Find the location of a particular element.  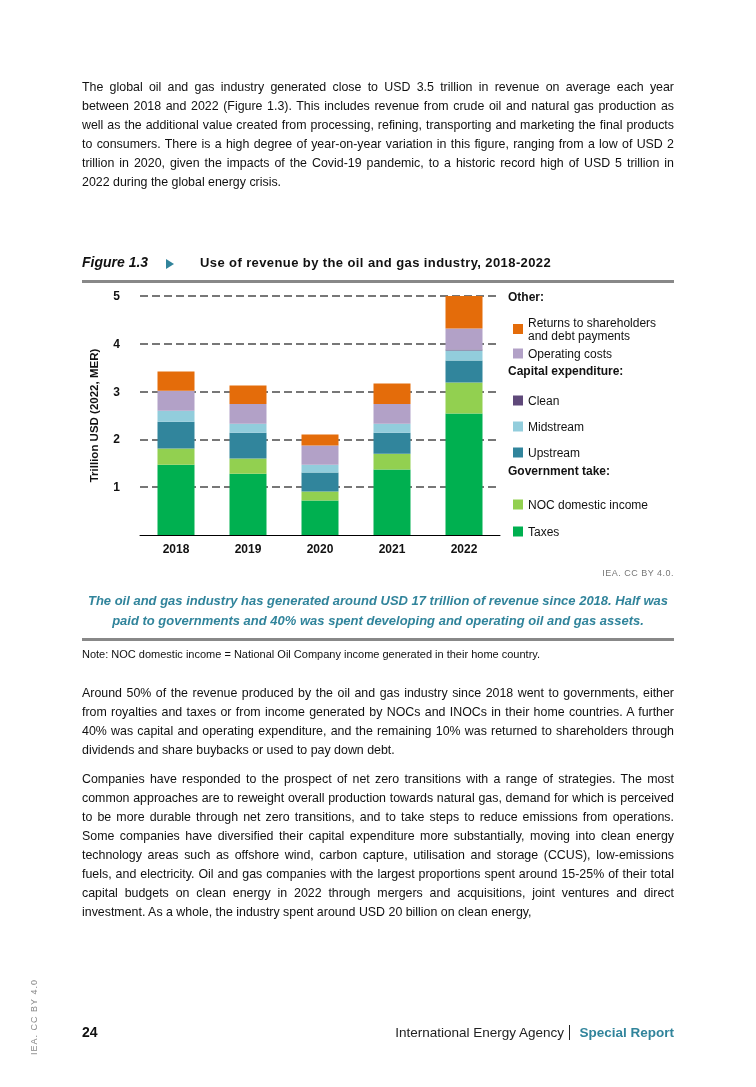

text: Other: is located at coordinates (526, 297).